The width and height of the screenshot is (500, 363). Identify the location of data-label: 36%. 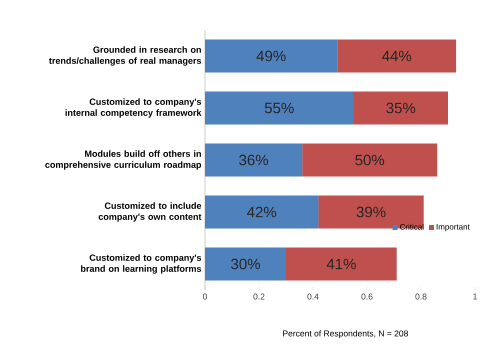
(253, 160).